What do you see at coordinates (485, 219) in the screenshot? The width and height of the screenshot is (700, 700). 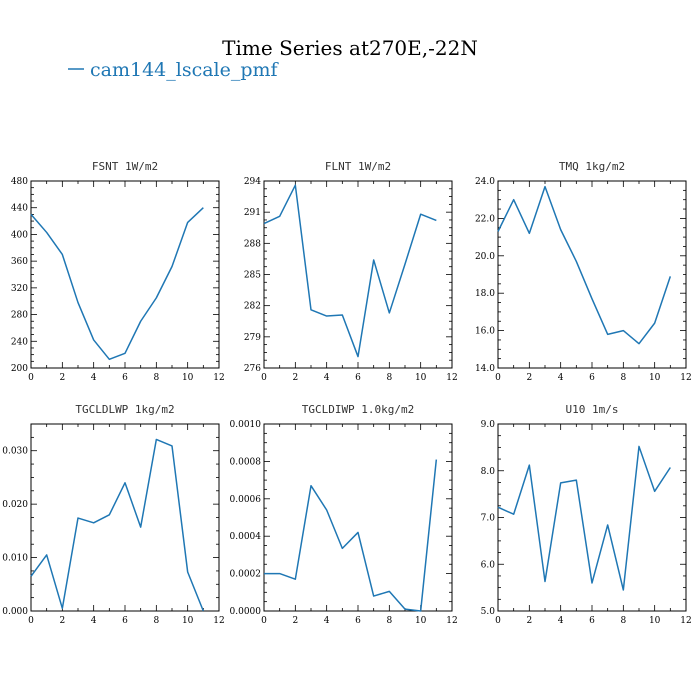 I see `y-tick-label: 22.0` at bounding box center [485, 219].